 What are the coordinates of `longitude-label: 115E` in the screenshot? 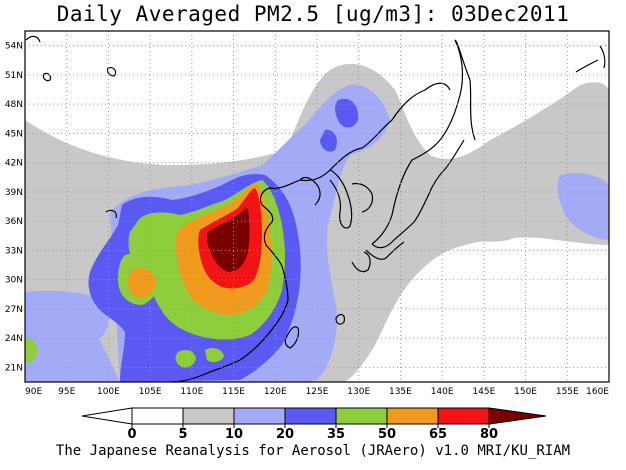 It's located at (233, 392).